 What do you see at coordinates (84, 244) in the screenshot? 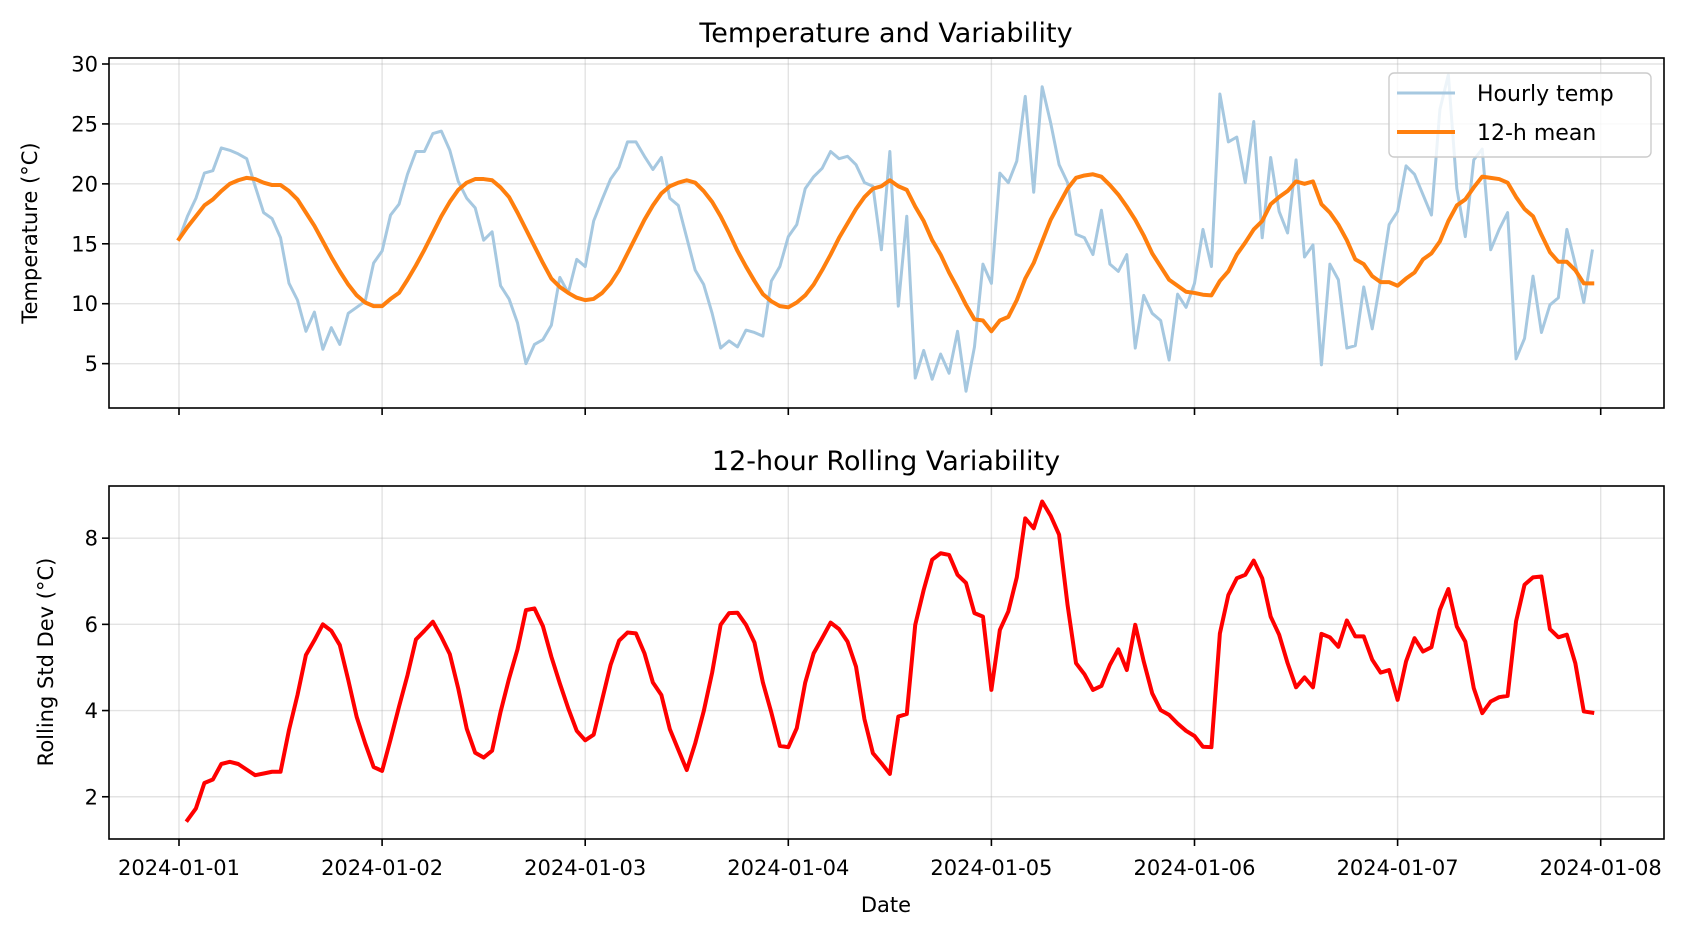
I see `temperature-ytick-label: 15` at bounding box center [84, 244].